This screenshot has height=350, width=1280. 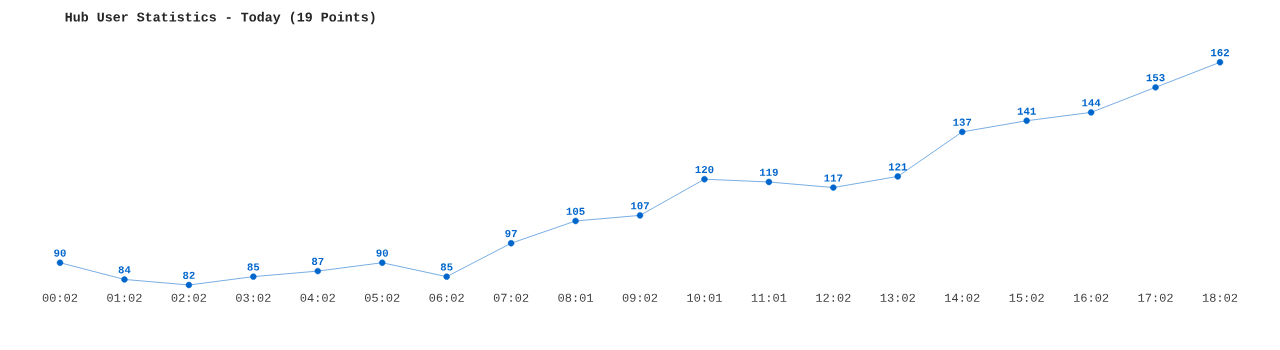 What do you see at coordinates (962, 122) in the screenshot?
I see `data-label: 137` at bounding box center [962, 122].